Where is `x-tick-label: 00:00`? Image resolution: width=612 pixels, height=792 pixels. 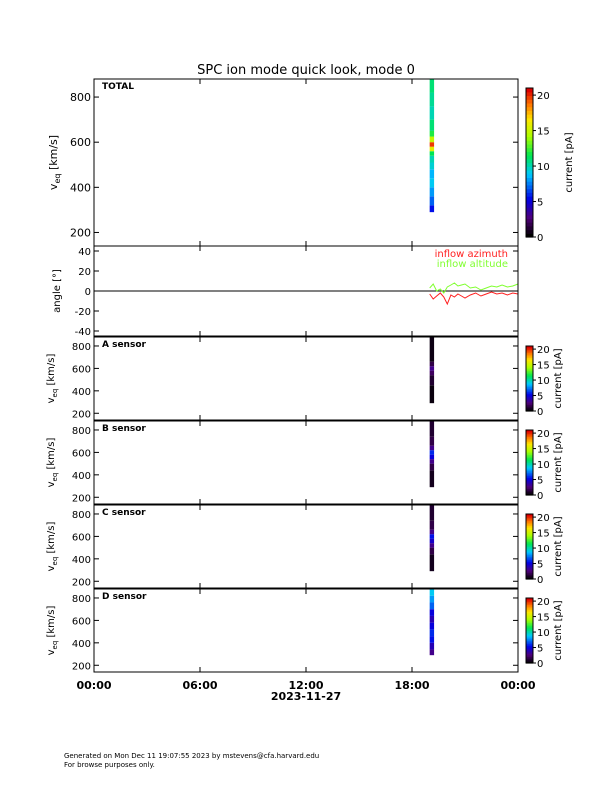
x-tick-label: 00:00 is located at coordinates (93, 685).